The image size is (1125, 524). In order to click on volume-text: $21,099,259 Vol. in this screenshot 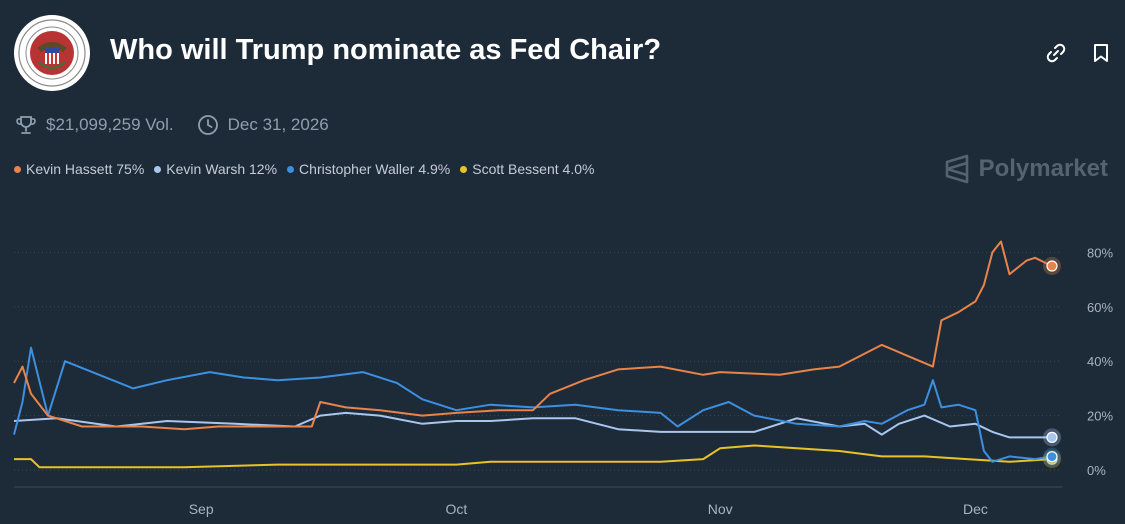, I will do `click(110, 124)`.